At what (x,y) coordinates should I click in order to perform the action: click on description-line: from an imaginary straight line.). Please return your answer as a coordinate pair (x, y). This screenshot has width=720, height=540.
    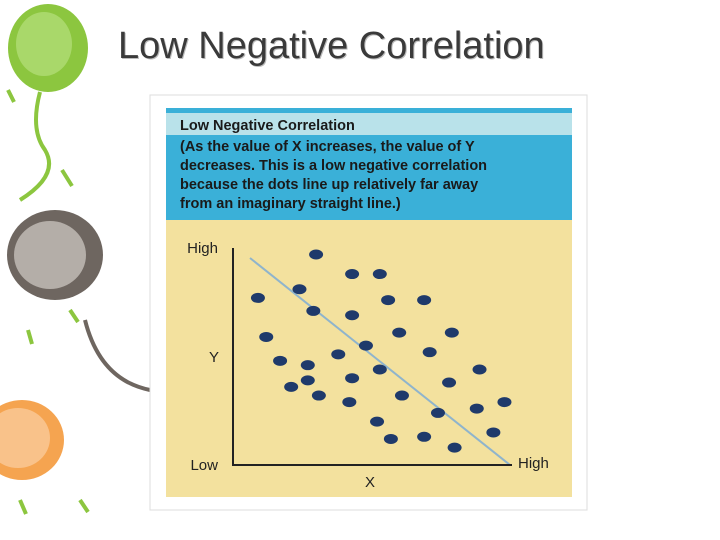
    Looking at the image, I should click on (290, 204).